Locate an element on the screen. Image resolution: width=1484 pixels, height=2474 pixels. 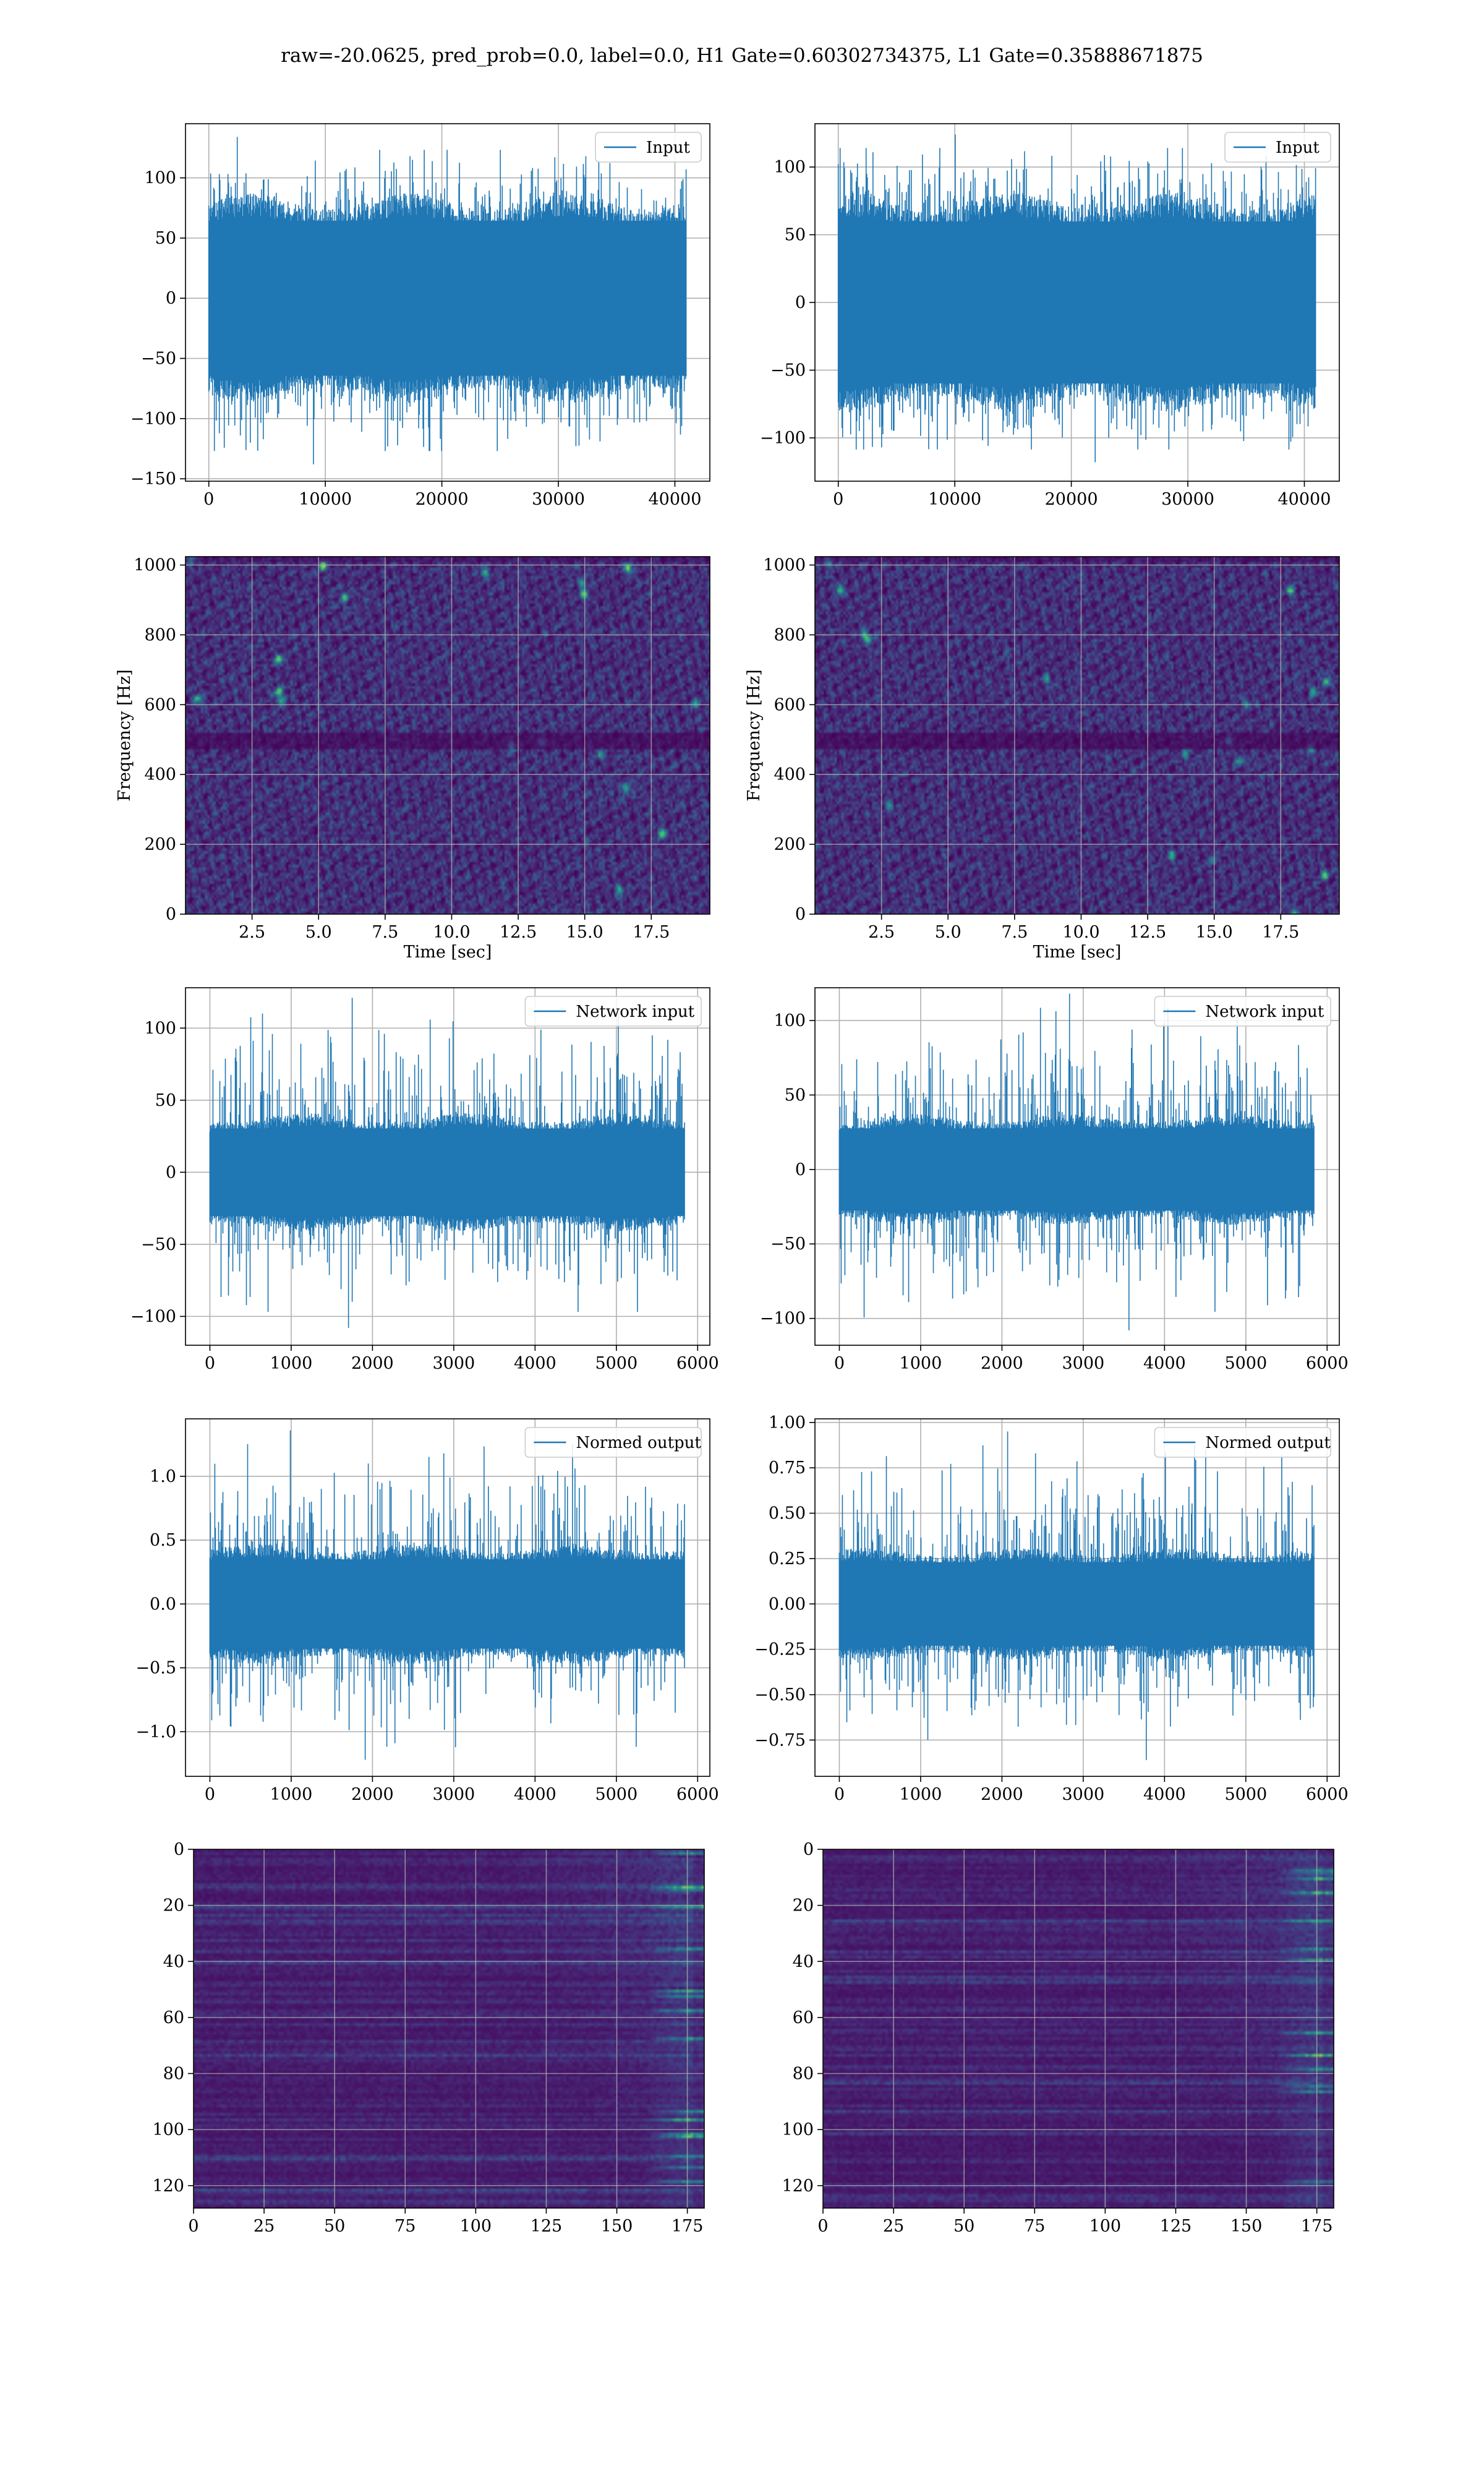
subplot-l1-feature-map: 0 25 50 75 100 125 150 175 0 20 40 60 80 100 120 is located at coordinates (1058, 2038).